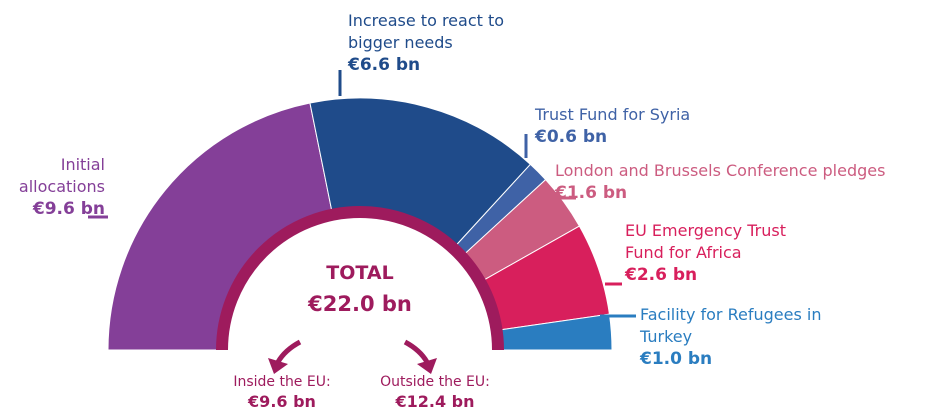 This screenshot has width=947, height=412. Describe the element at coordinates (384, 65) in the screenshot. I see `segment-value: €6.6 bn` at that location.